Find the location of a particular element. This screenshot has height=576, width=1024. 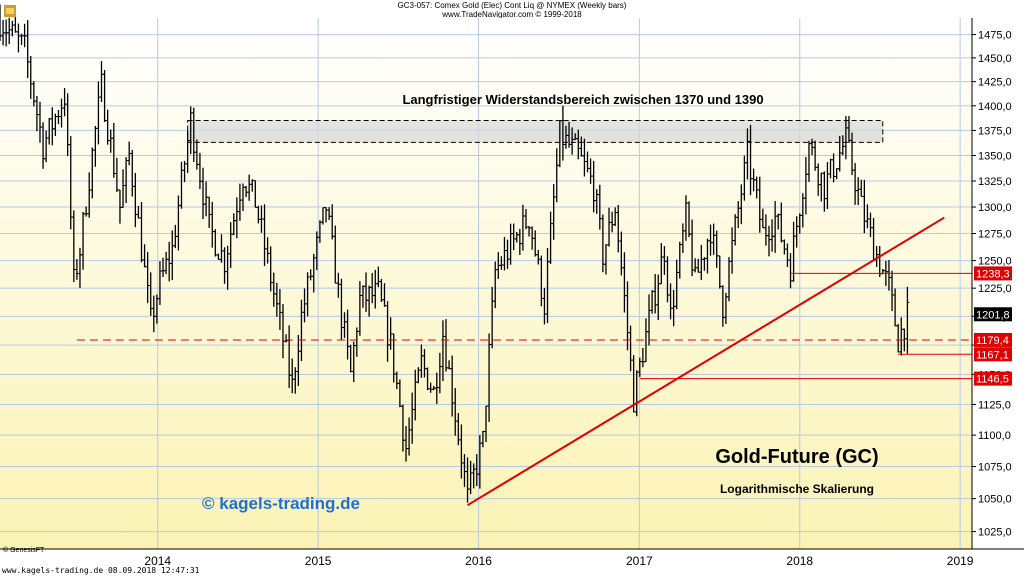

y-tick-label: 1350,0 is located at coordinates (995, 156).